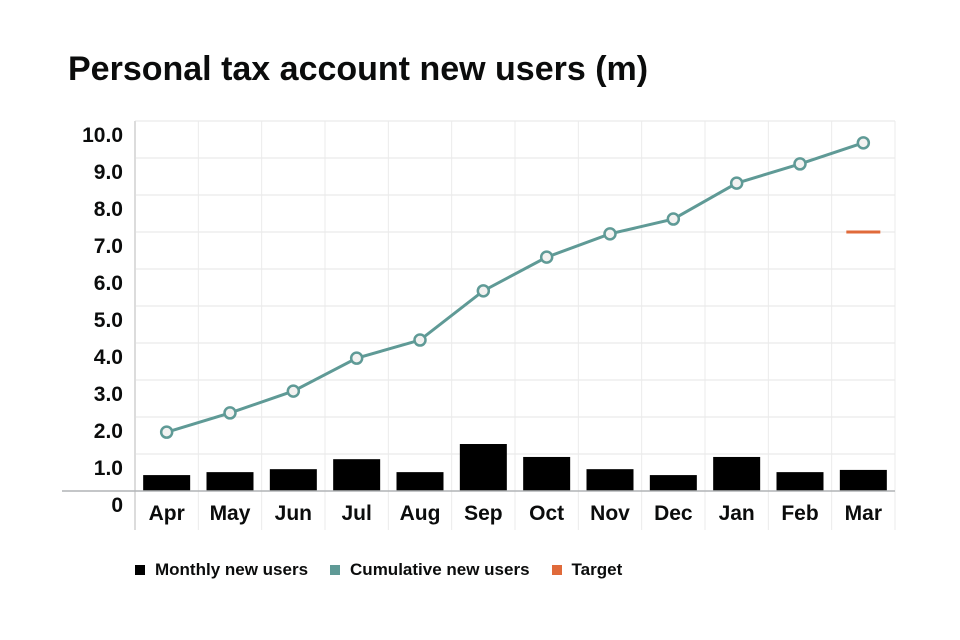  Describe the element at coordinates (230, 413) in the screenshot. I see `cumulative-point-may` at that location.